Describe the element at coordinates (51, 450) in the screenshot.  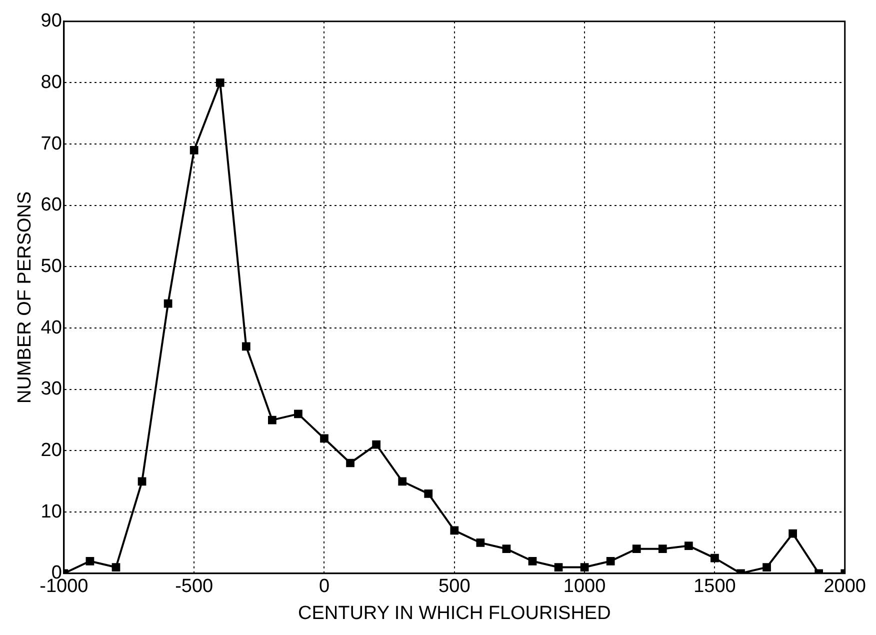
I see `y-tick-label: 20` at that location.